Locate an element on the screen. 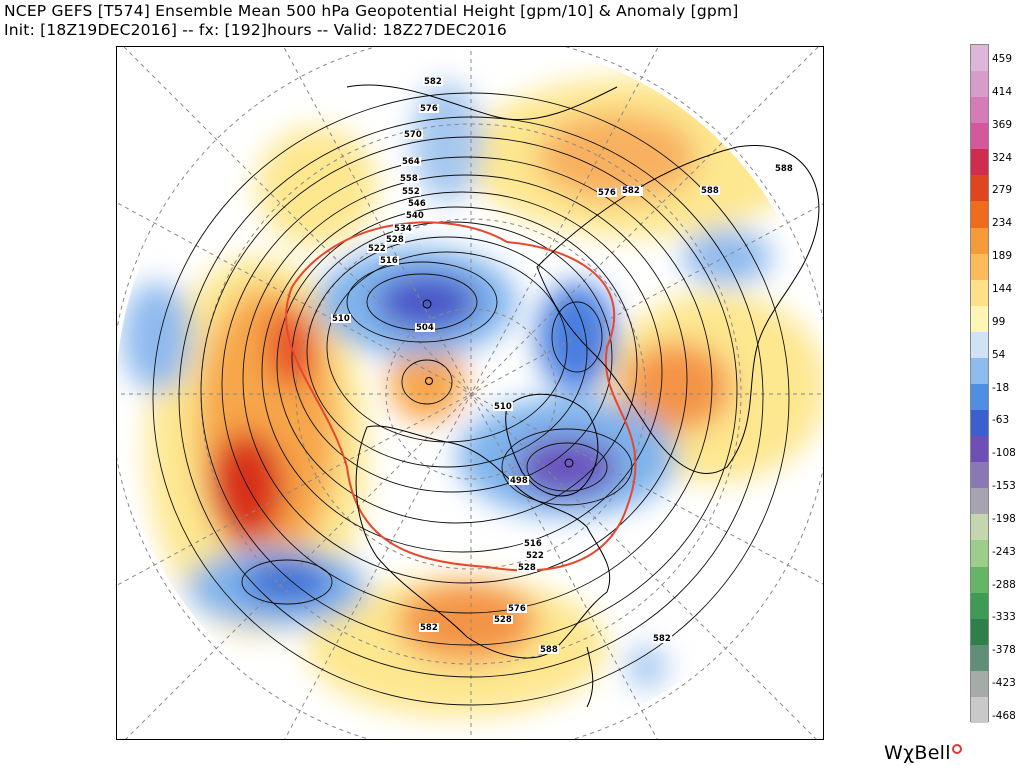 Image resolution: width=1024 pixels, height=768 pixels. colorbar-tick-label: 459 is located at coordinates (1002, 59).